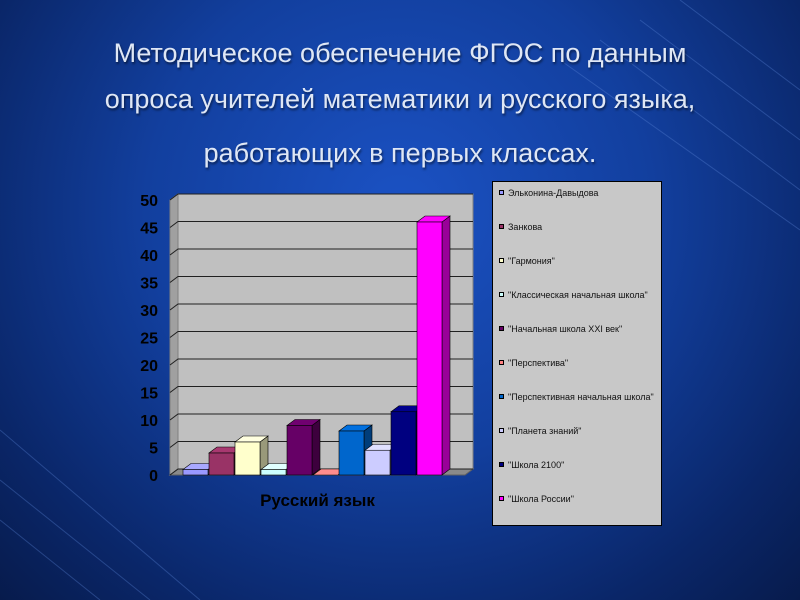 The height and width of the screenshot is (600, 800). I want to click on legend-label: "Гармония", so click(531, 261).